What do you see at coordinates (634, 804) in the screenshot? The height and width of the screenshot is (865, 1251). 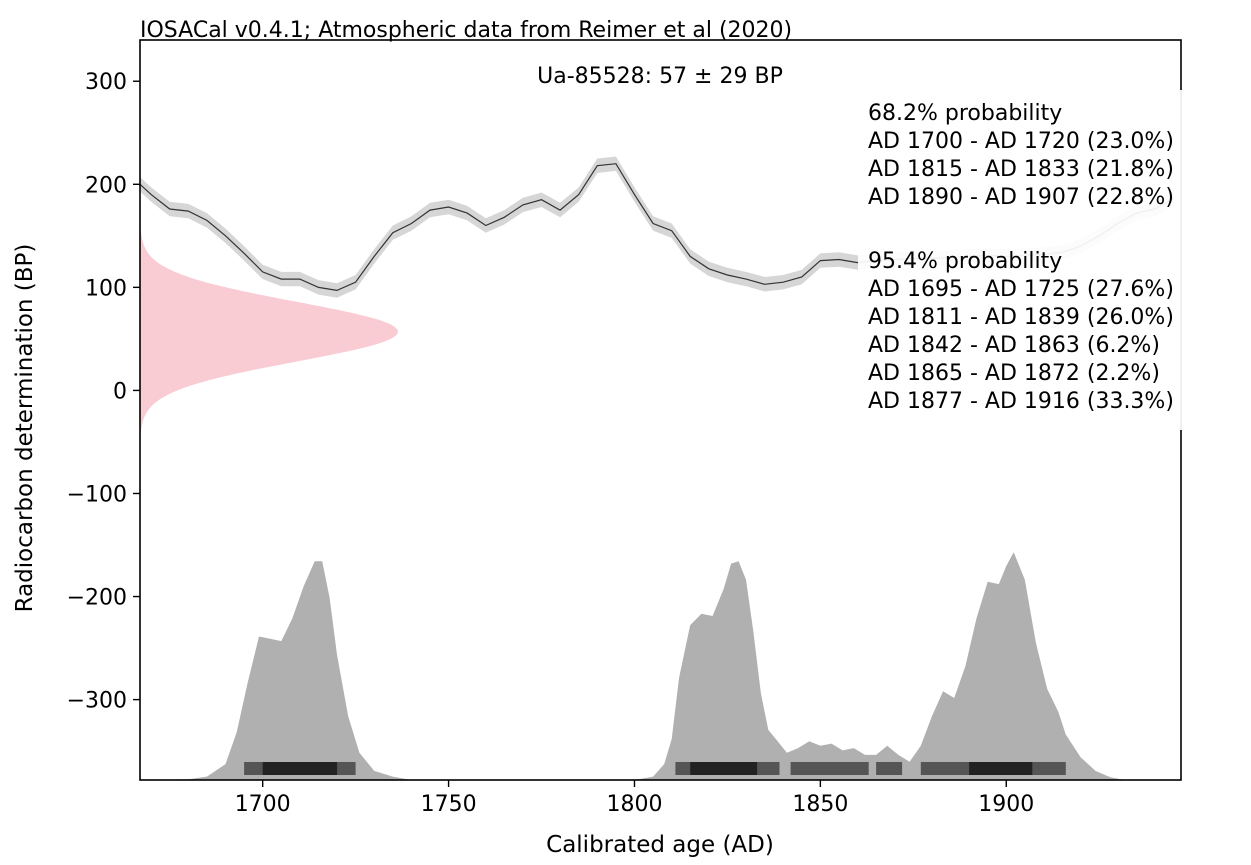 I see `x-tick-label: 1800` at bounding box center [634, 804].